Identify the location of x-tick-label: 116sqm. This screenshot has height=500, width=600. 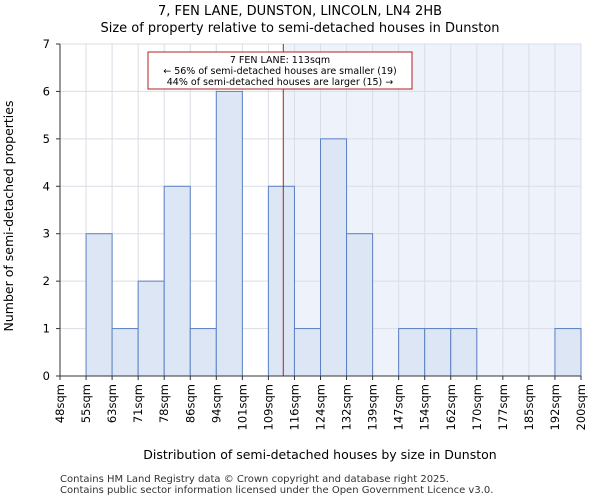
(294, 407).